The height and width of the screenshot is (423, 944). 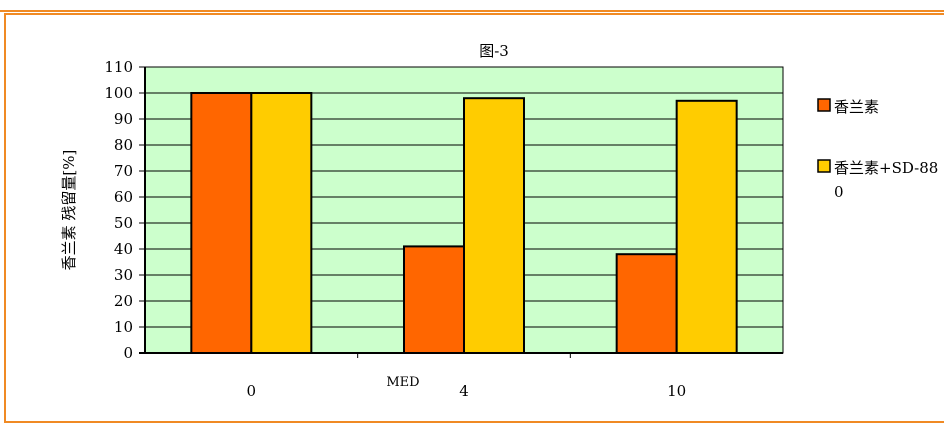 I want to click on y-tick-label: 90, so click(x=123, y=119).